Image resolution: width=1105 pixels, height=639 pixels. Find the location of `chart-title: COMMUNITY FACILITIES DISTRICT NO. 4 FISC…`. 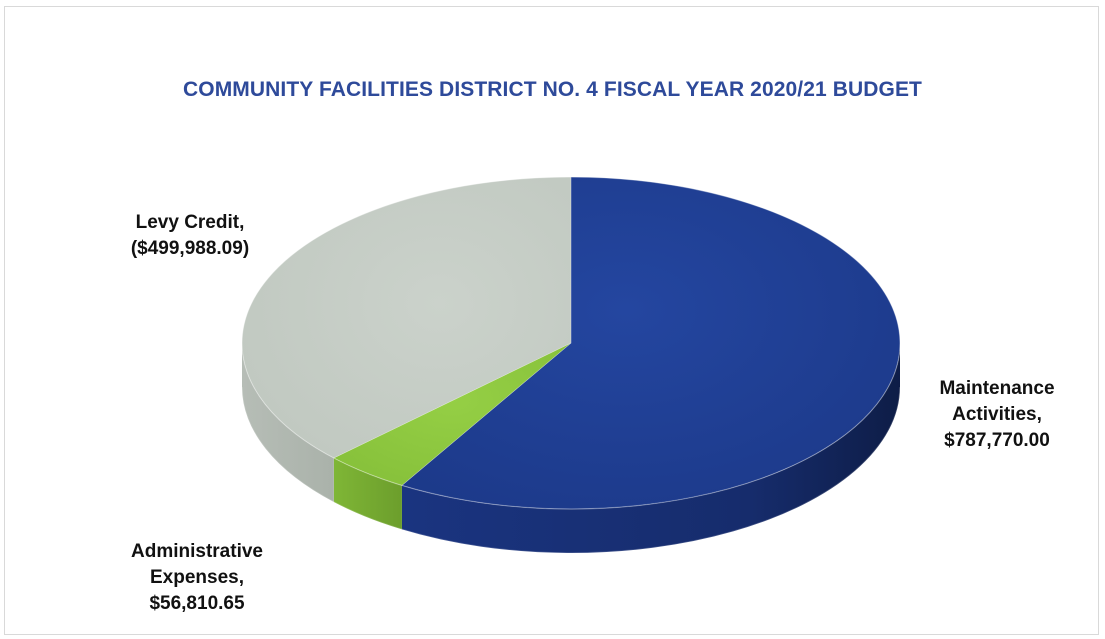

chart-title: COMMUNITY FACILITIES DISTRICT NO. 4 FISC… is located at coordinates (552, 89).